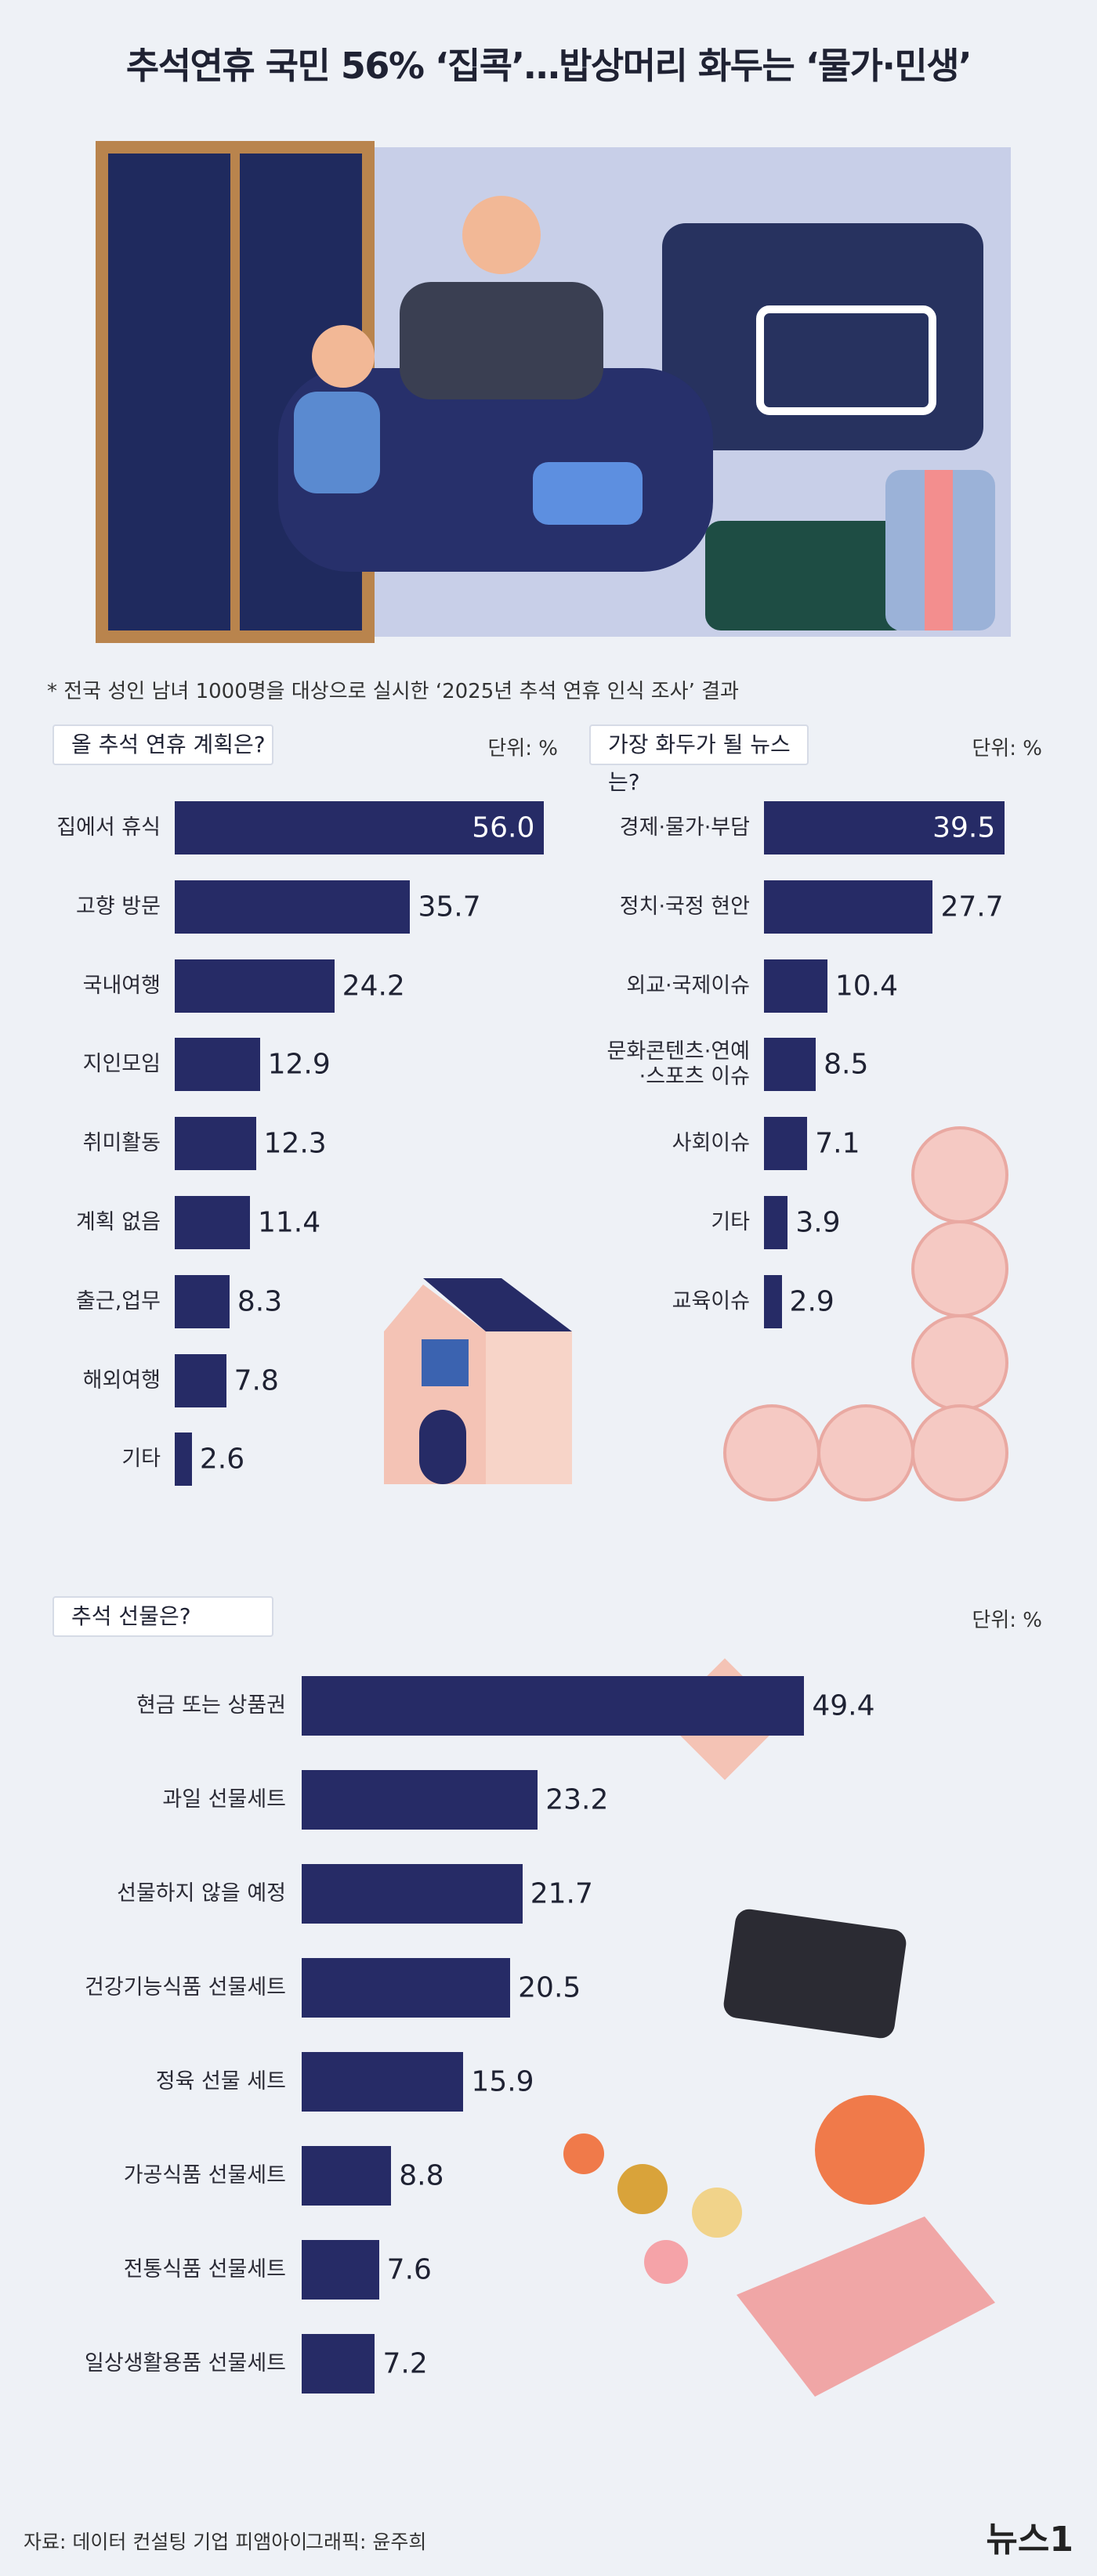  What do you see at coordinates (684, 906) in the screenshot?
I see `category-label: 정치·국정 현안` at bounding box center [684, 906].